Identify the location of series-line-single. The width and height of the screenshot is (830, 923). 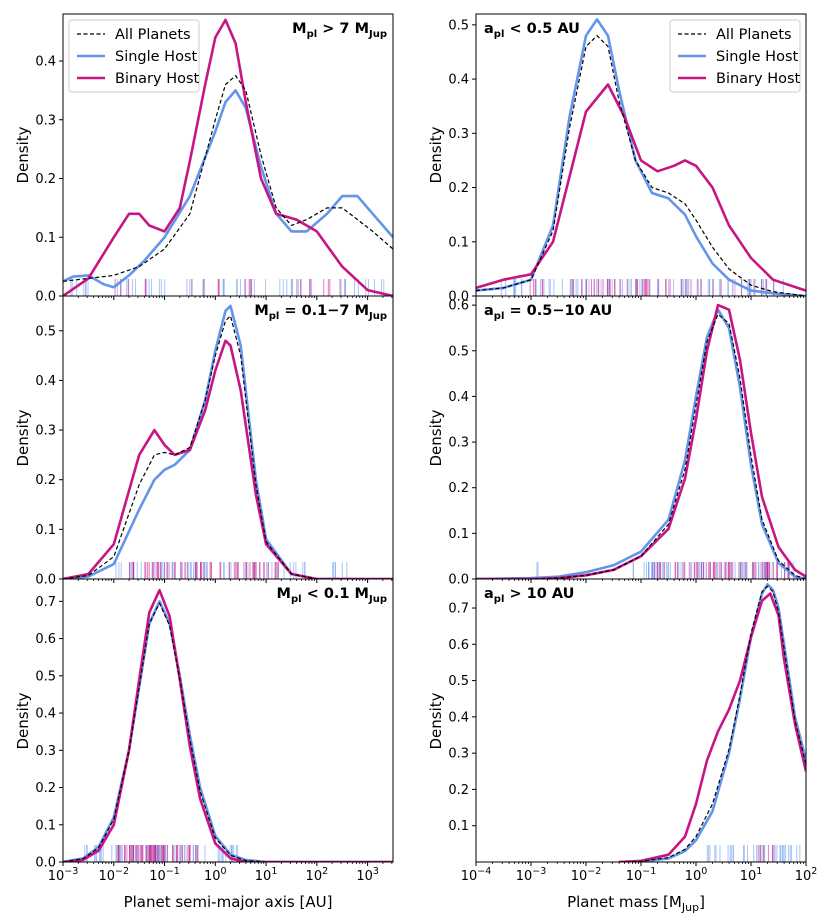
(228, 441).